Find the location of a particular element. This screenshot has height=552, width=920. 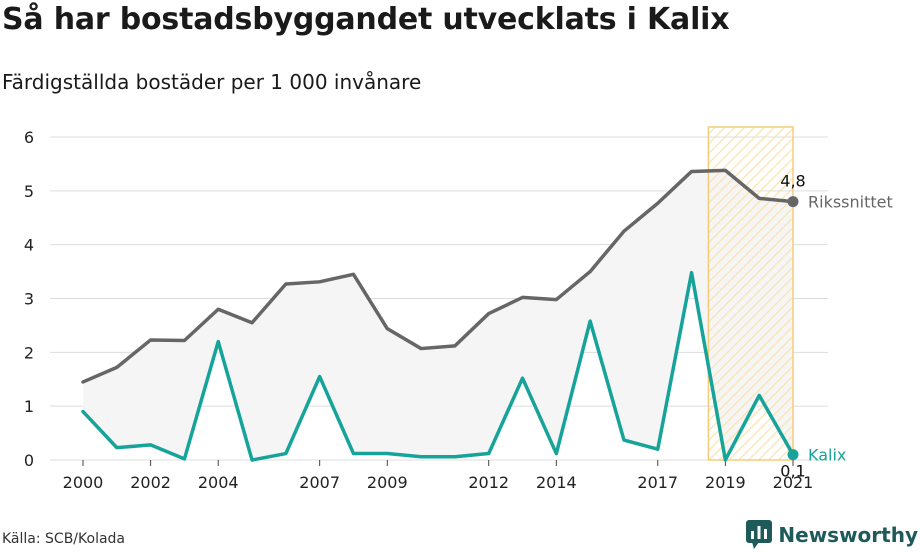

x-tick-label: 2014 is located at coordinates (556, 482).